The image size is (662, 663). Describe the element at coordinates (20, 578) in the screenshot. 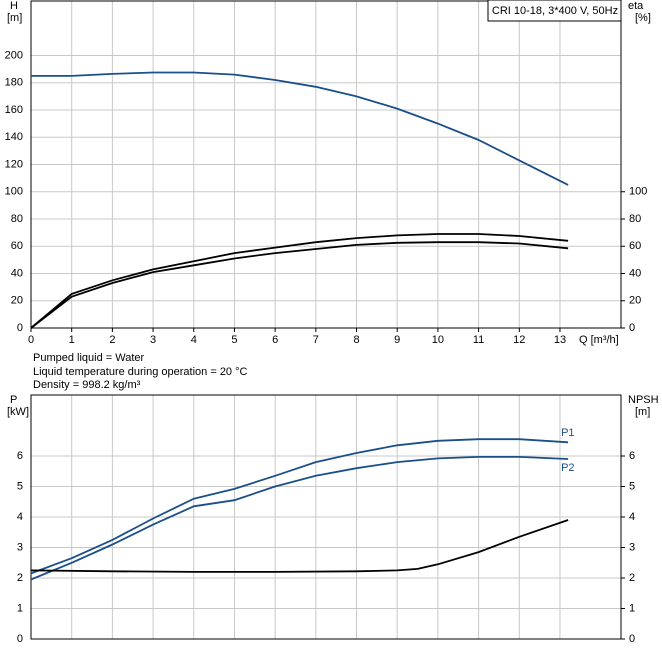

I see `y-tick-label: 2` at that location.